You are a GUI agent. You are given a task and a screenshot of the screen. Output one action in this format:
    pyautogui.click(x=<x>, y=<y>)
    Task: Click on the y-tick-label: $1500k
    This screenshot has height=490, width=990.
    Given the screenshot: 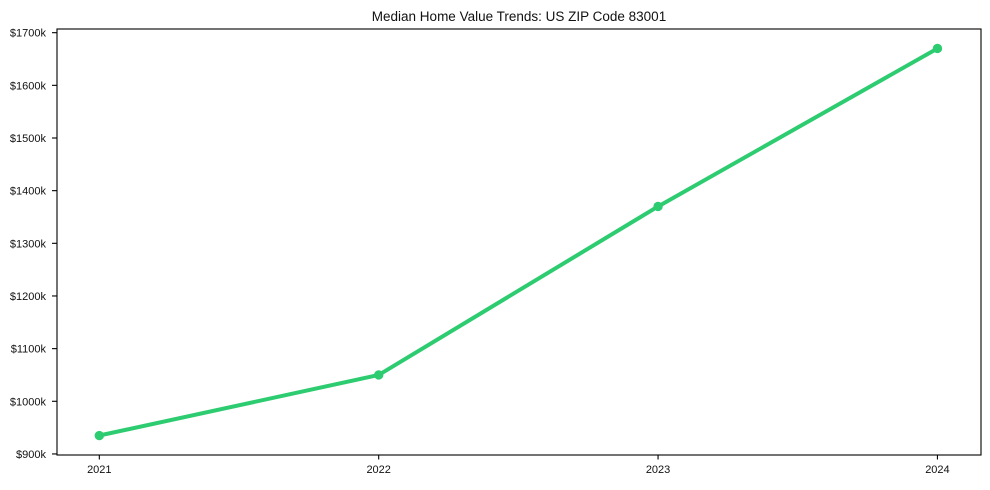 What is the action you would take?
    pyautogui.click(x=28, y=139)
    